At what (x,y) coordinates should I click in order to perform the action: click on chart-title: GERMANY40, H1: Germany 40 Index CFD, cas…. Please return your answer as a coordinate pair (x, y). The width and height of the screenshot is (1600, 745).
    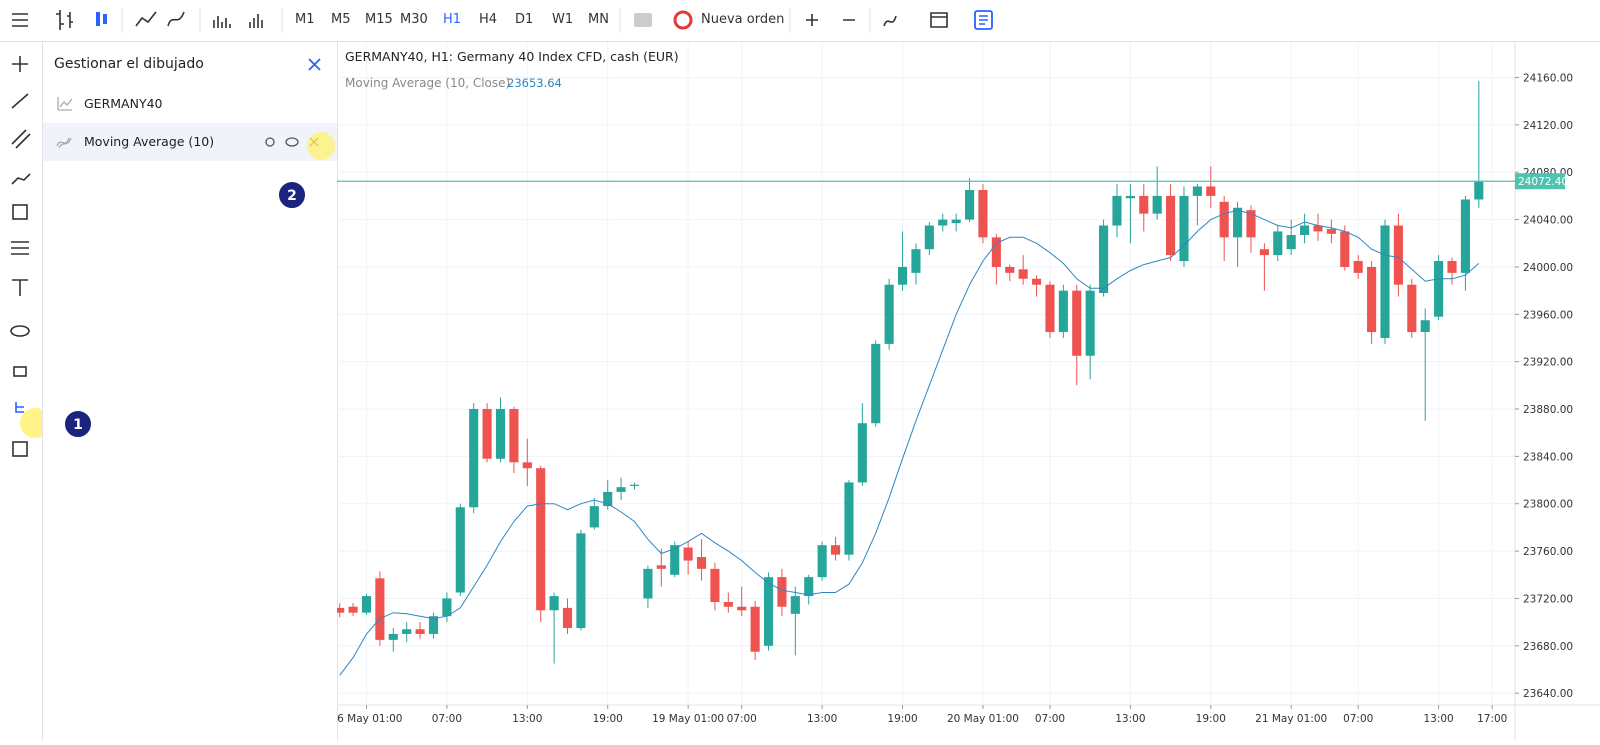
    Looking at the image, I should click on (512, 56).